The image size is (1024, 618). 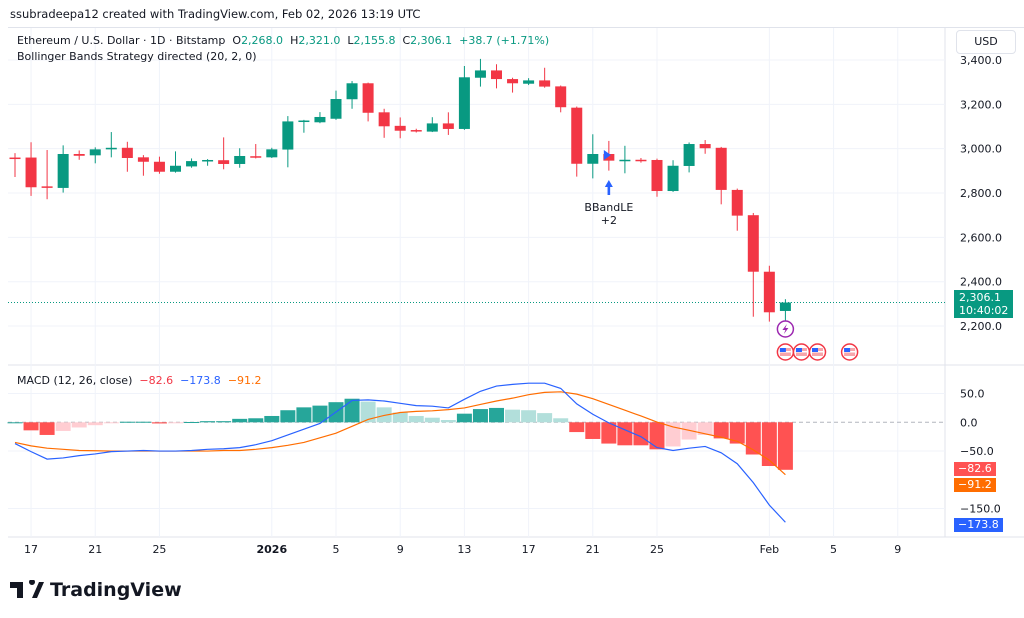 I want to click on last-price: 2,306.1, so click(x=980, y=297).